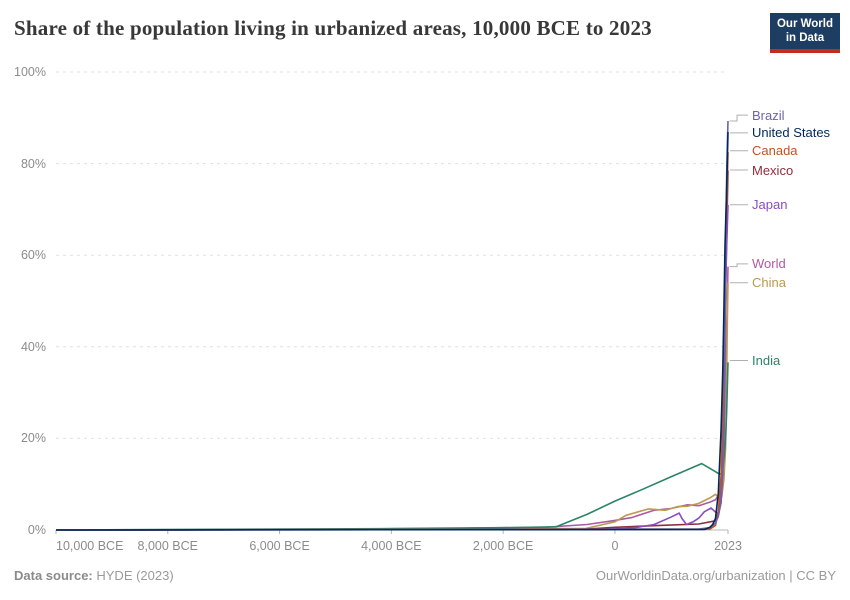 The width and height of the screenshot is (850, 600). Describe the element at coordinates (805, 37) in the screenshot. I see `owid-logo-line2: in Data` at that location.